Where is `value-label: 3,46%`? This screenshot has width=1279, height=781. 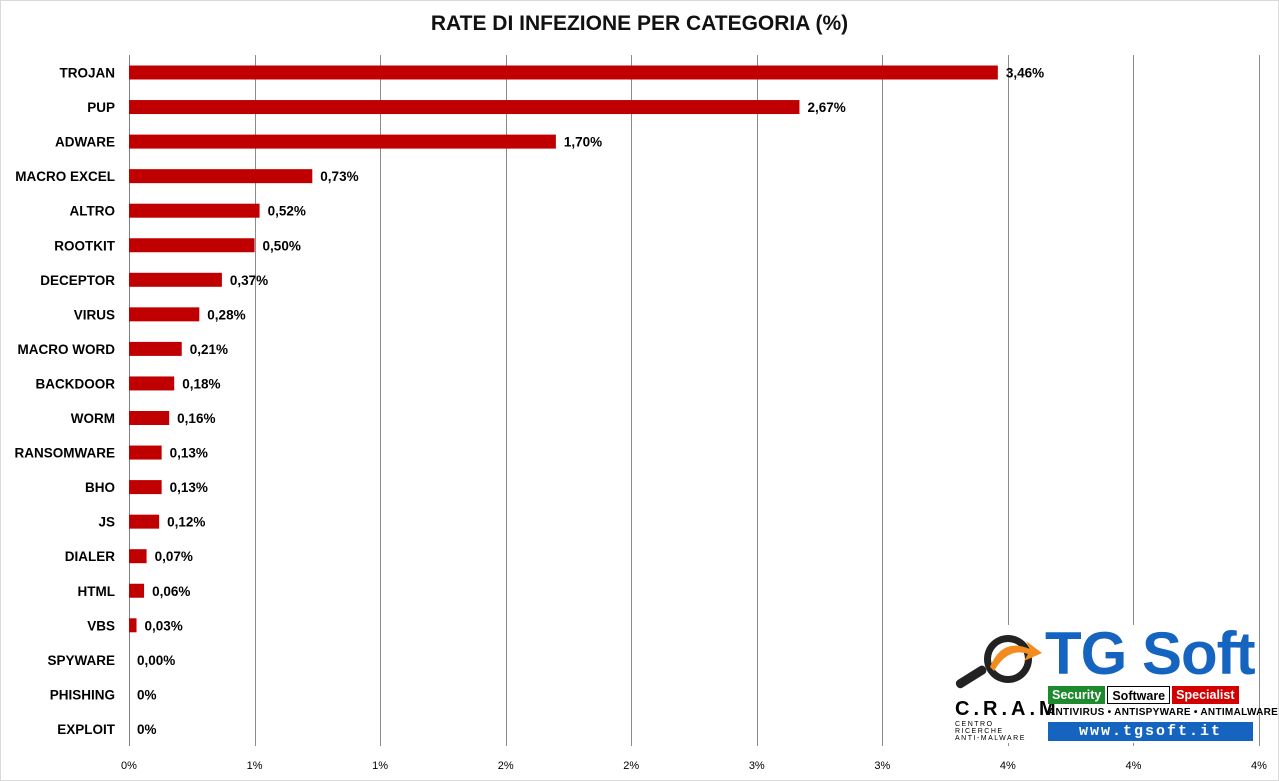 value-label: 3,46% is located at coordinates (1025, 73).